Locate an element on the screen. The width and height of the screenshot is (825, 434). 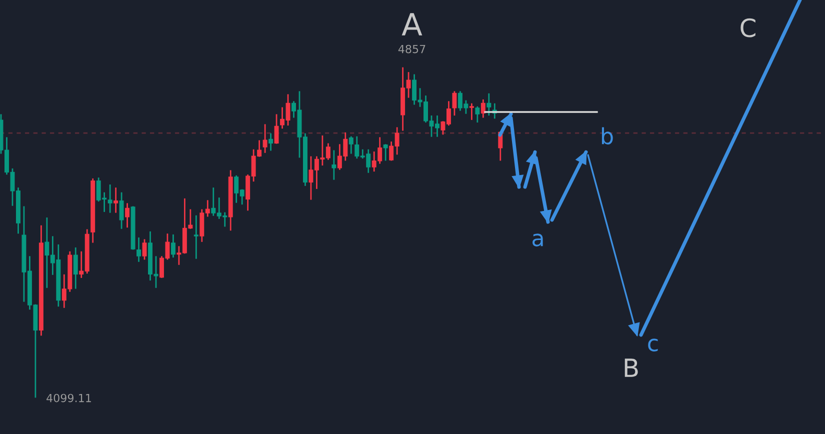
text: c is located at coordinates (653, 345).